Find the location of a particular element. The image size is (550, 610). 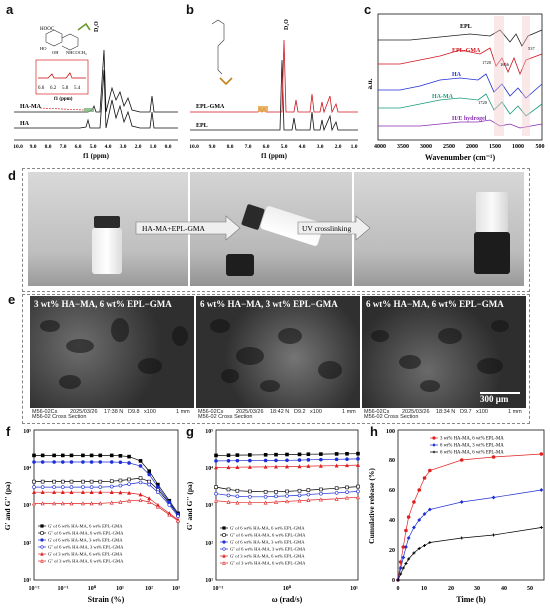

series-label-ha: HA is located at coordinates (25, 124).